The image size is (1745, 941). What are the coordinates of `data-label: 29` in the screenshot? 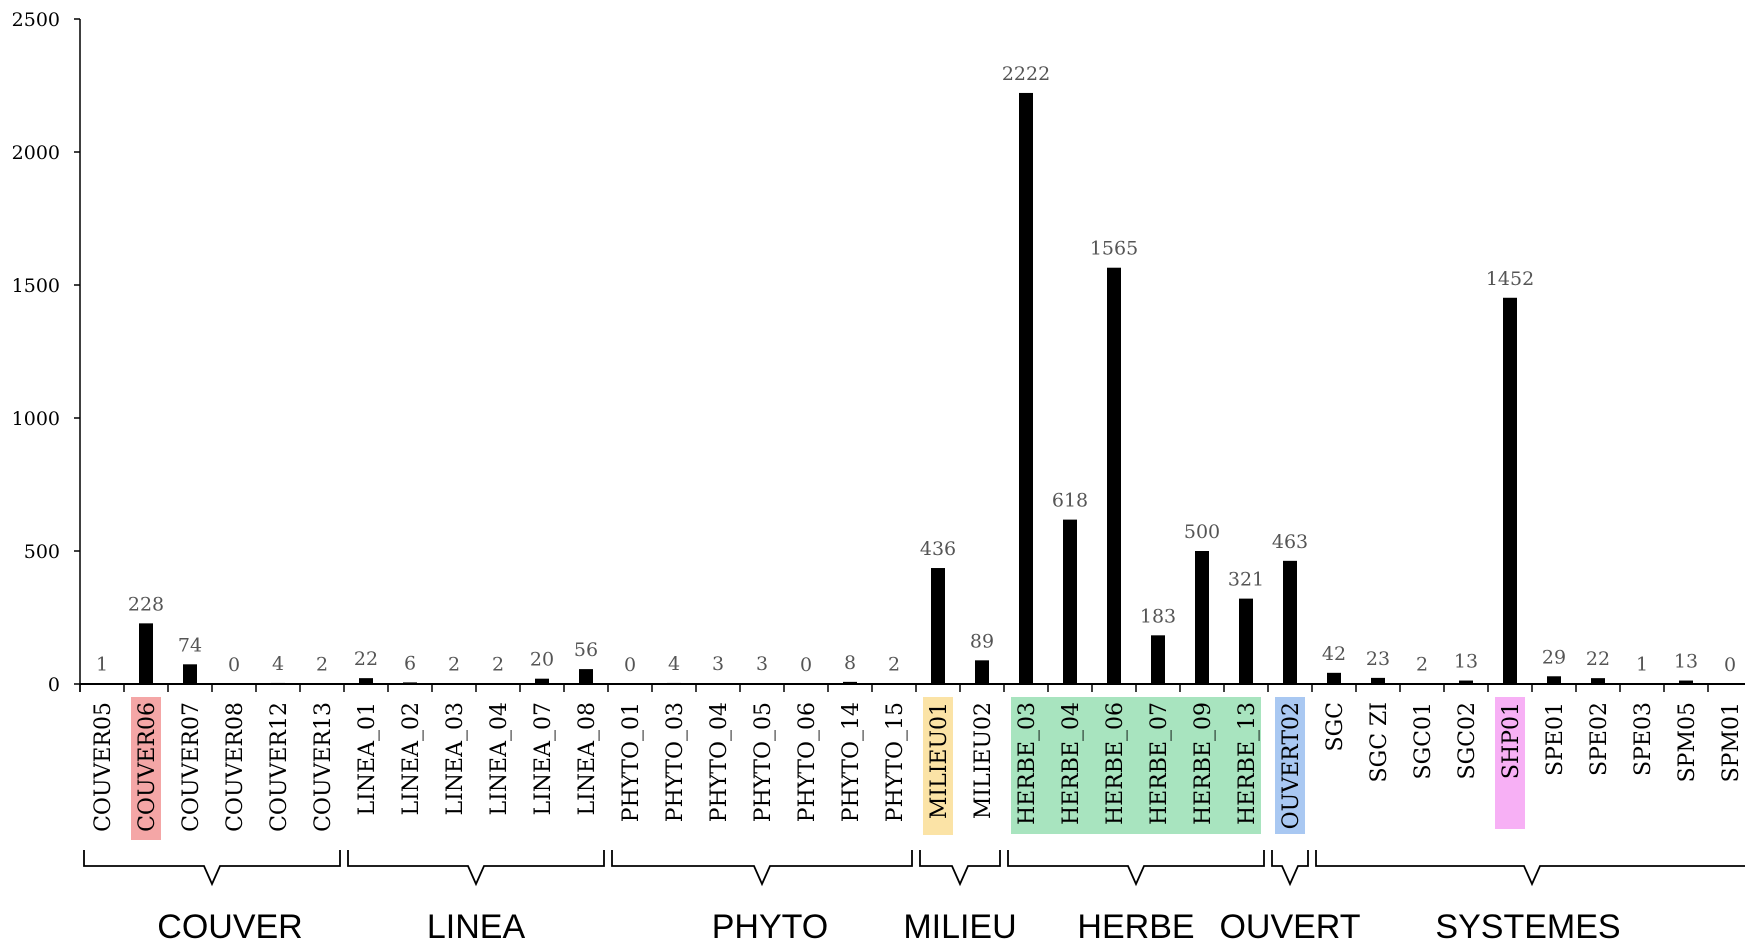 It's located at (1554, 657).